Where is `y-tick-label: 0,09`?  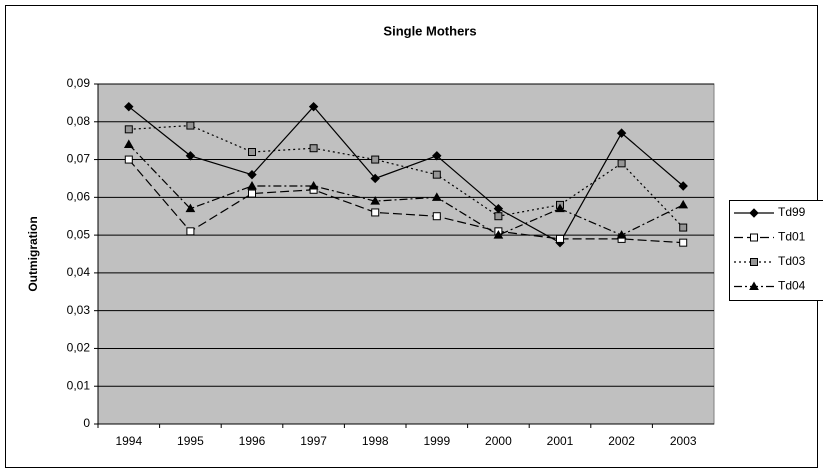
y-tick-label: 0,09 is located at coordinates (79, 83).